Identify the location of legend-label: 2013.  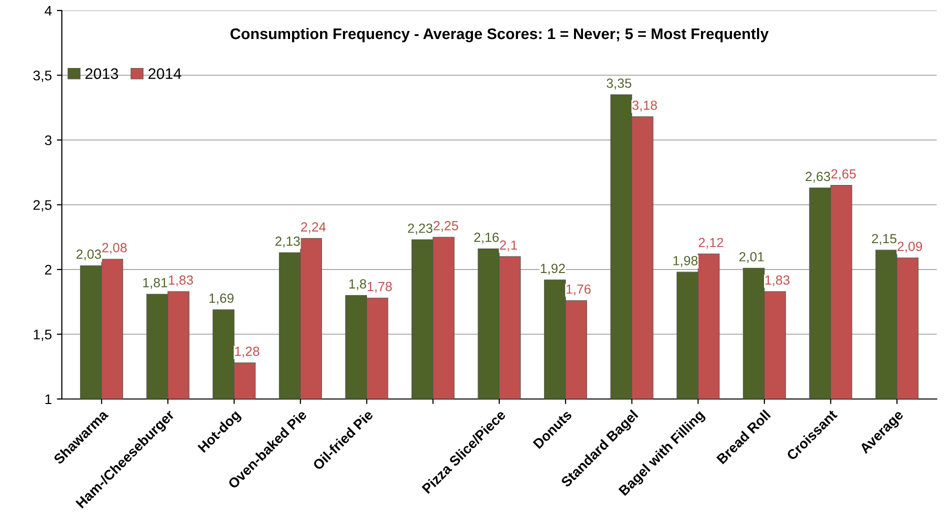
(102, 74).